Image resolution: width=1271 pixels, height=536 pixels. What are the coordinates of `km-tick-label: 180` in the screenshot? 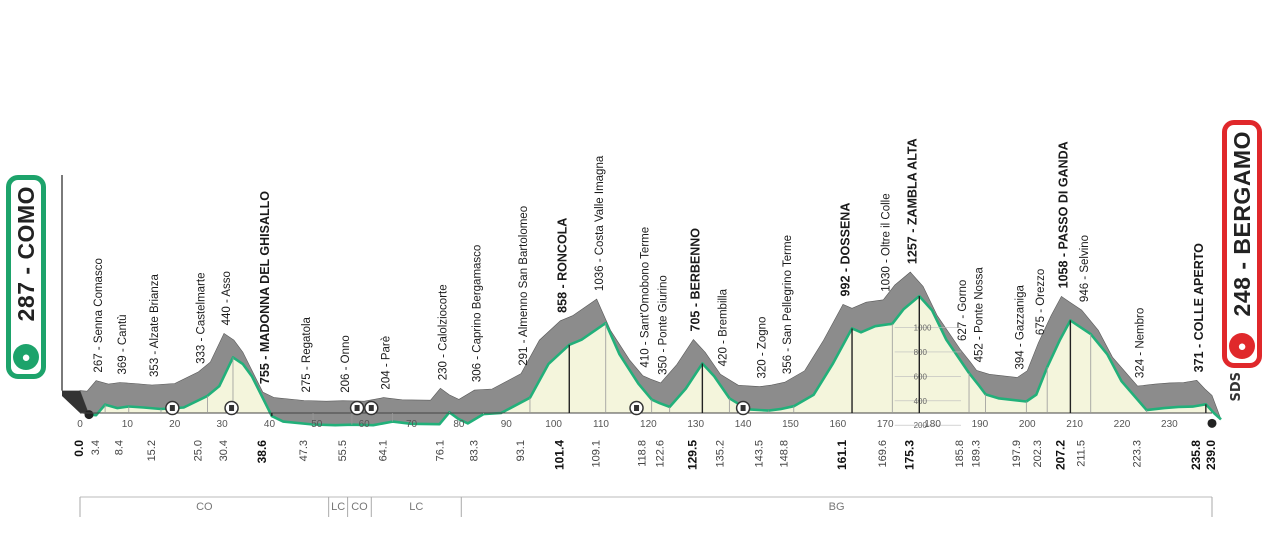 It's located at (932, 424).